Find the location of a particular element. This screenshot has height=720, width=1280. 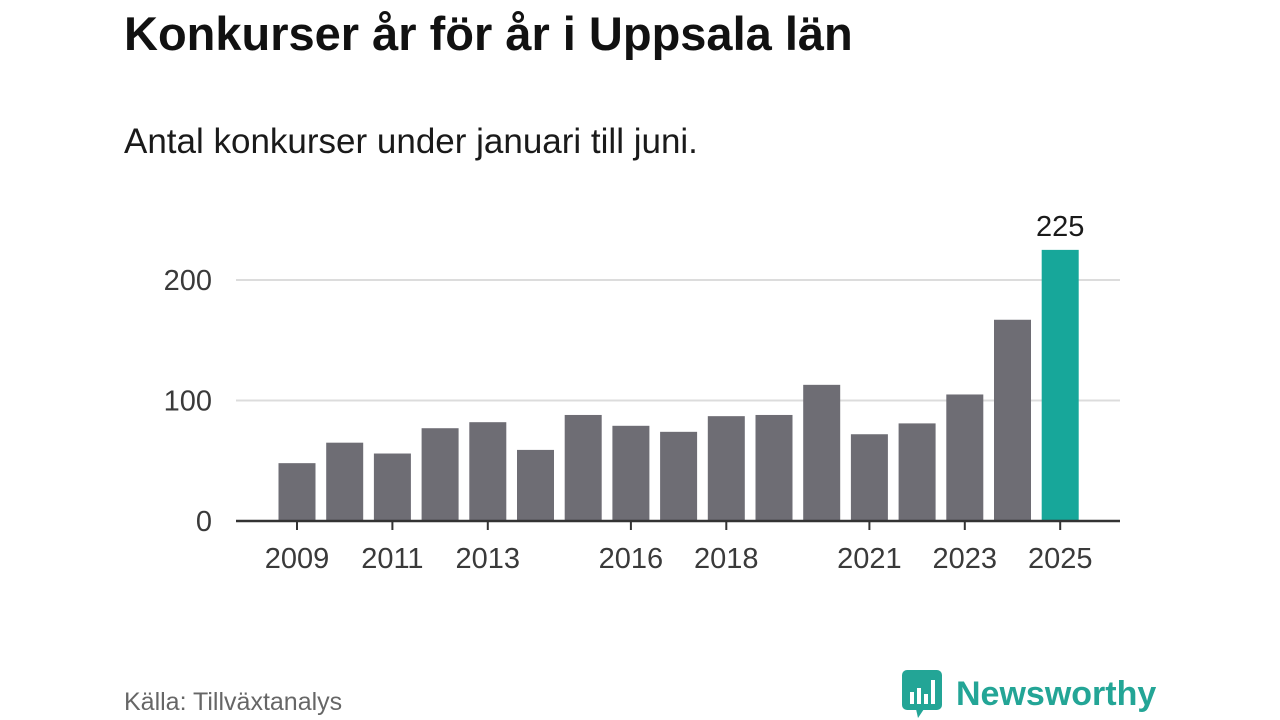

chart-subtitle: Antal konkurser under januari till juni. is located at coordinates (411, 141).